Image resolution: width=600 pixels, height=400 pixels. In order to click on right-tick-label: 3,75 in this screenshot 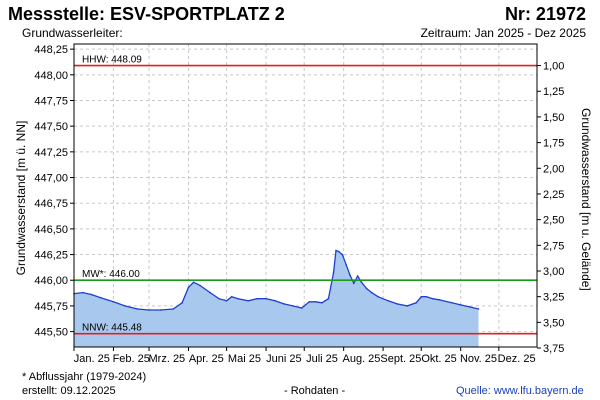, I will do `click(553, 349)`.